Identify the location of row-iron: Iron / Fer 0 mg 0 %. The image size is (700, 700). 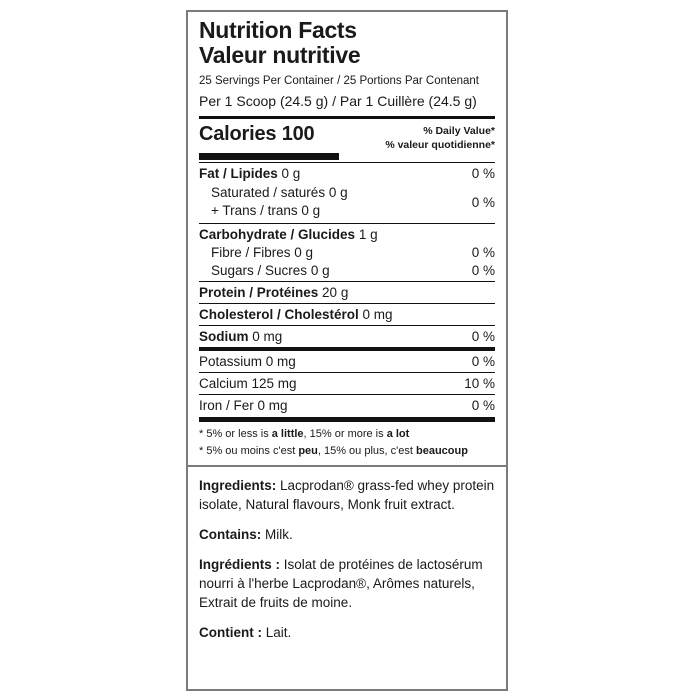
(347, 405).